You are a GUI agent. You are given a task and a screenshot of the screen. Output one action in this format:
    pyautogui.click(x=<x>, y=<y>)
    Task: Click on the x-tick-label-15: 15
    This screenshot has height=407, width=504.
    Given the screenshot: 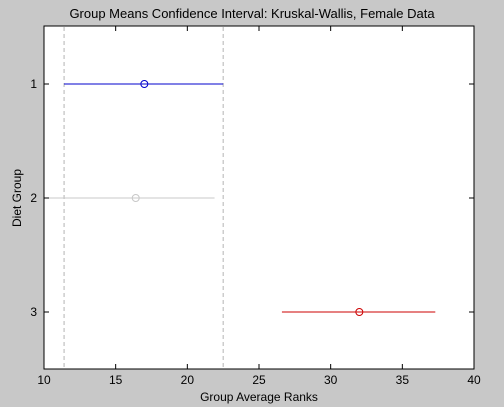 What is the action you would take?
    pyautogui.click(x=116, y=380)
    